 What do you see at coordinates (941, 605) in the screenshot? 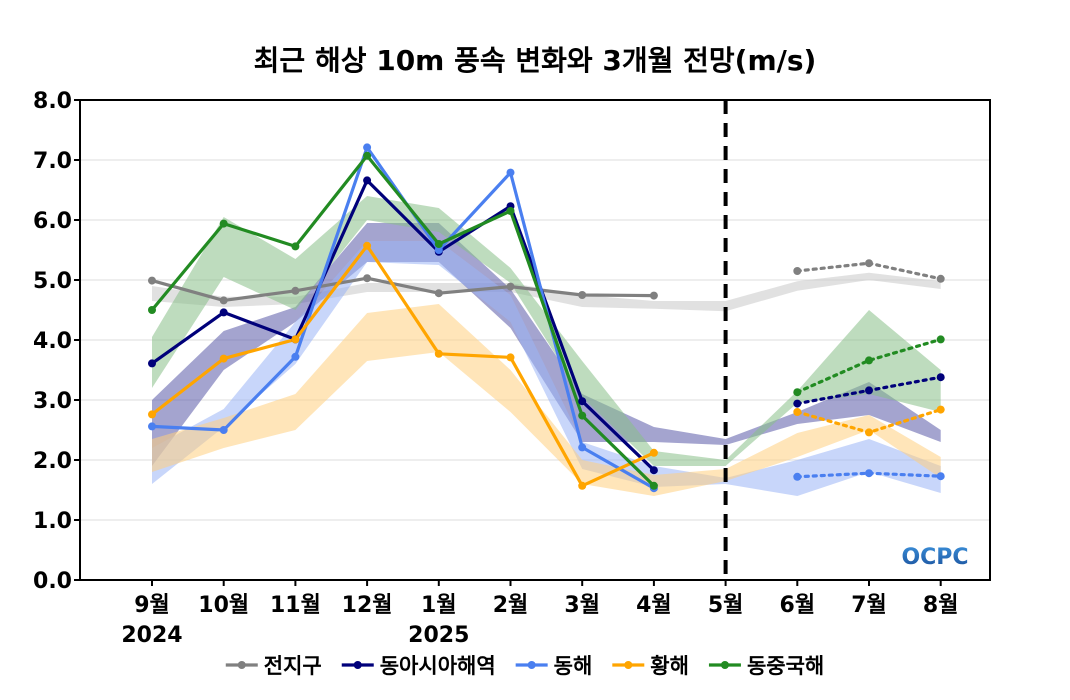
I see `x-tick-label: 8월` at bounding box center [941, 605].